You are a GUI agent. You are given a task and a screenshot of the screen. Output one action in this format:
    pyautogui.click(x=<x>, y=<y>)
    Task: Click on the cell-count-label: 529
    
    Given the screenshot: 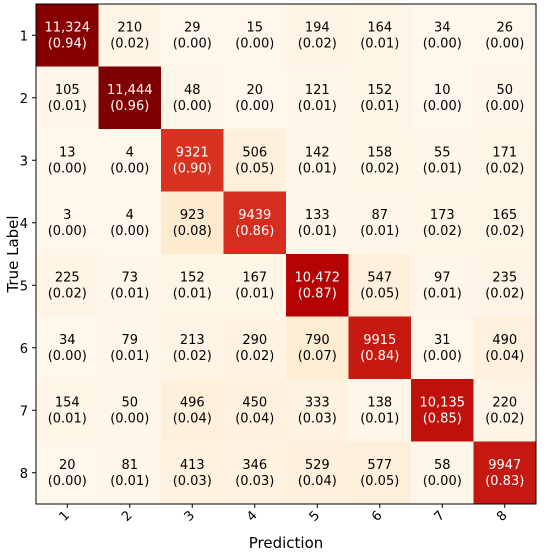 What is the action you would take?
    pyautogui.click(x=317, y=465)
    